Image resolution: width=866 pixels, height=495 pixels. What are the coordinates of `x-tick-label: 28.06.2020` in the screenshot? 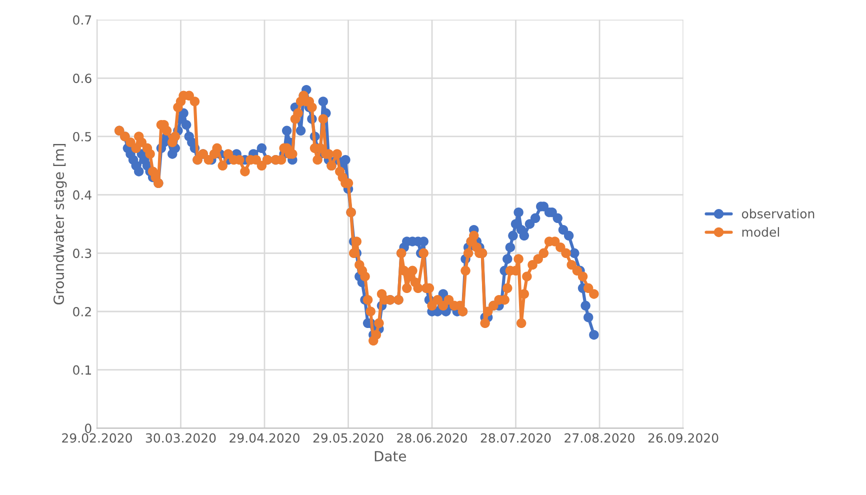 It's located at (432, 438).